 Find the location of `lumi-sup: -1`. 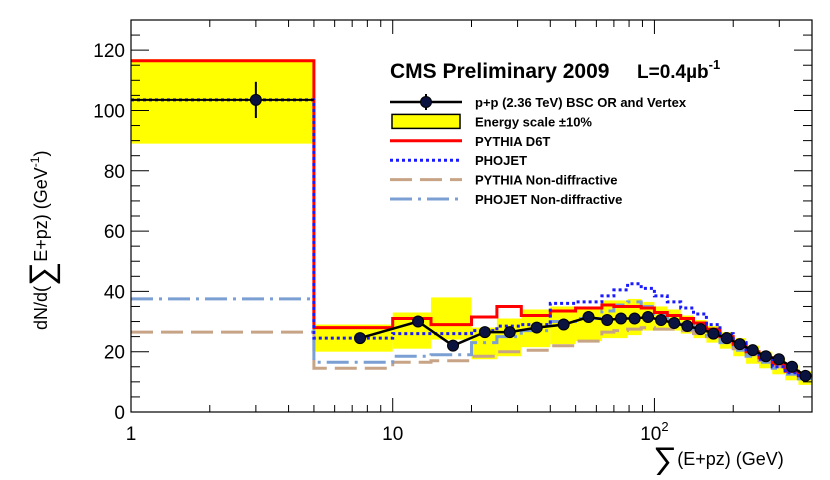

lumi-sup: -1 is located at coordinates (715, 64).